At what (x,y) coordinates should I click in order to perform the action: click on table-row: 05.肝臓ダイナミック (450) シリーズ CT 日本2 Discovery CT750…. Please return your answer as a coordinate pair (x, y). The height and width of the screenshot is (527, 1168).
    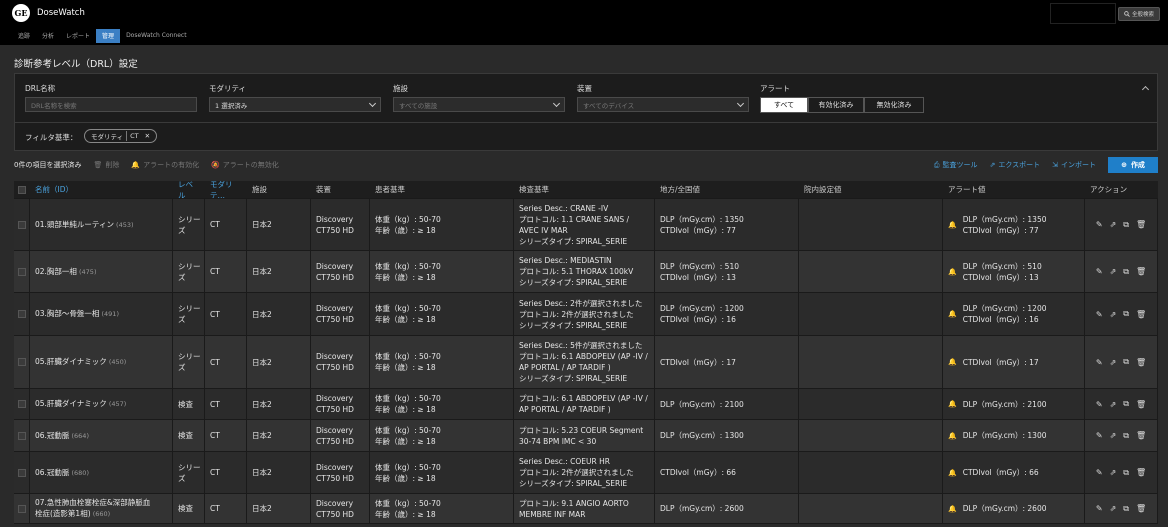
    Looking at the image, I should click on (586, 362).